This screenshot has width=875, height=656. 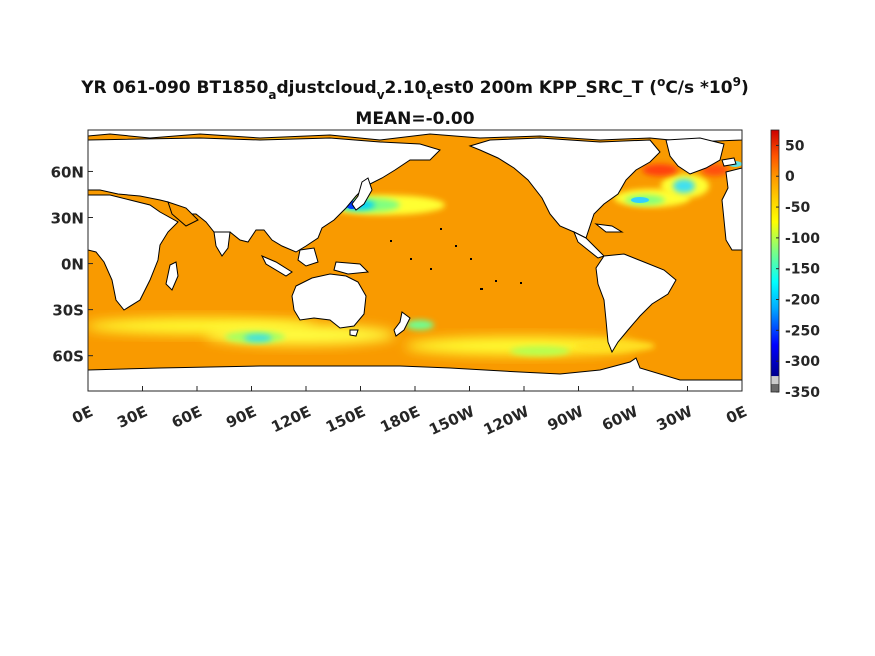 I want to click on x-tick-label: 150E, so click(x=345, y=419).